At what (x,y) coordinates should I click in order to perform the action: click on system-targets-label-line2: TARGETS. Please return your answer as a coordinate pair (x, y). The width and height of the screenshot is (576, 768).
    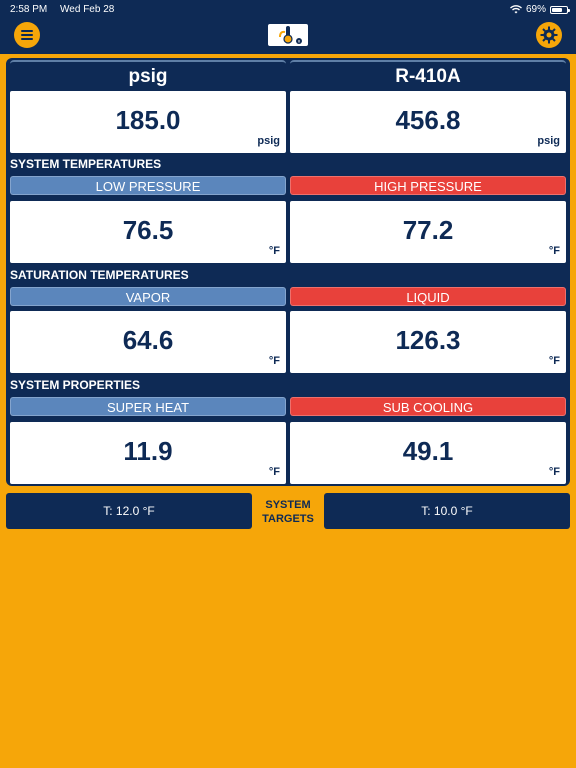
    Looking at the image, I should click on (288, 519).